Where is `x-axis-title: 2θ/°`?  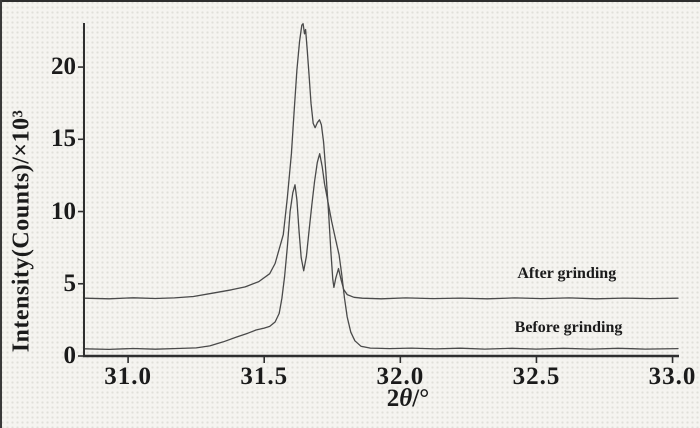
x-axis-title: 2θ/° is located at coordinates (408, 399).